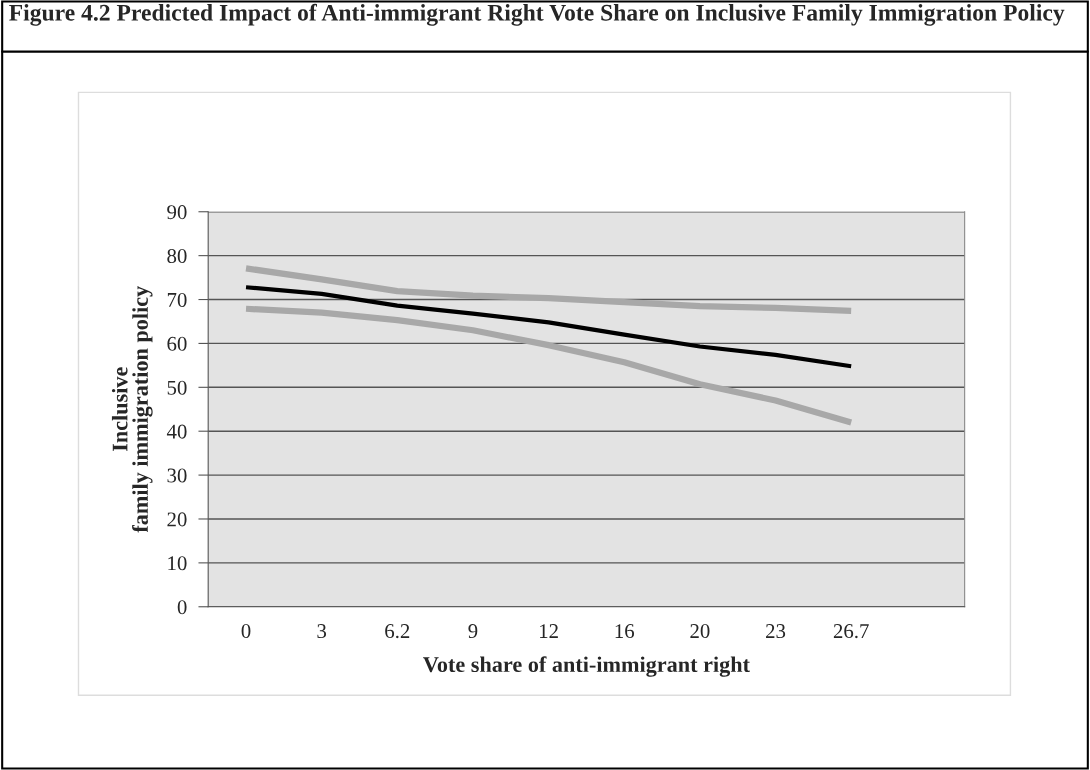 The image size is (1090, 770). What do you see at coordinates (851, 631) in the screenshot?
I see `x-tick-label: 26.7` at bounding box center [851, 631].